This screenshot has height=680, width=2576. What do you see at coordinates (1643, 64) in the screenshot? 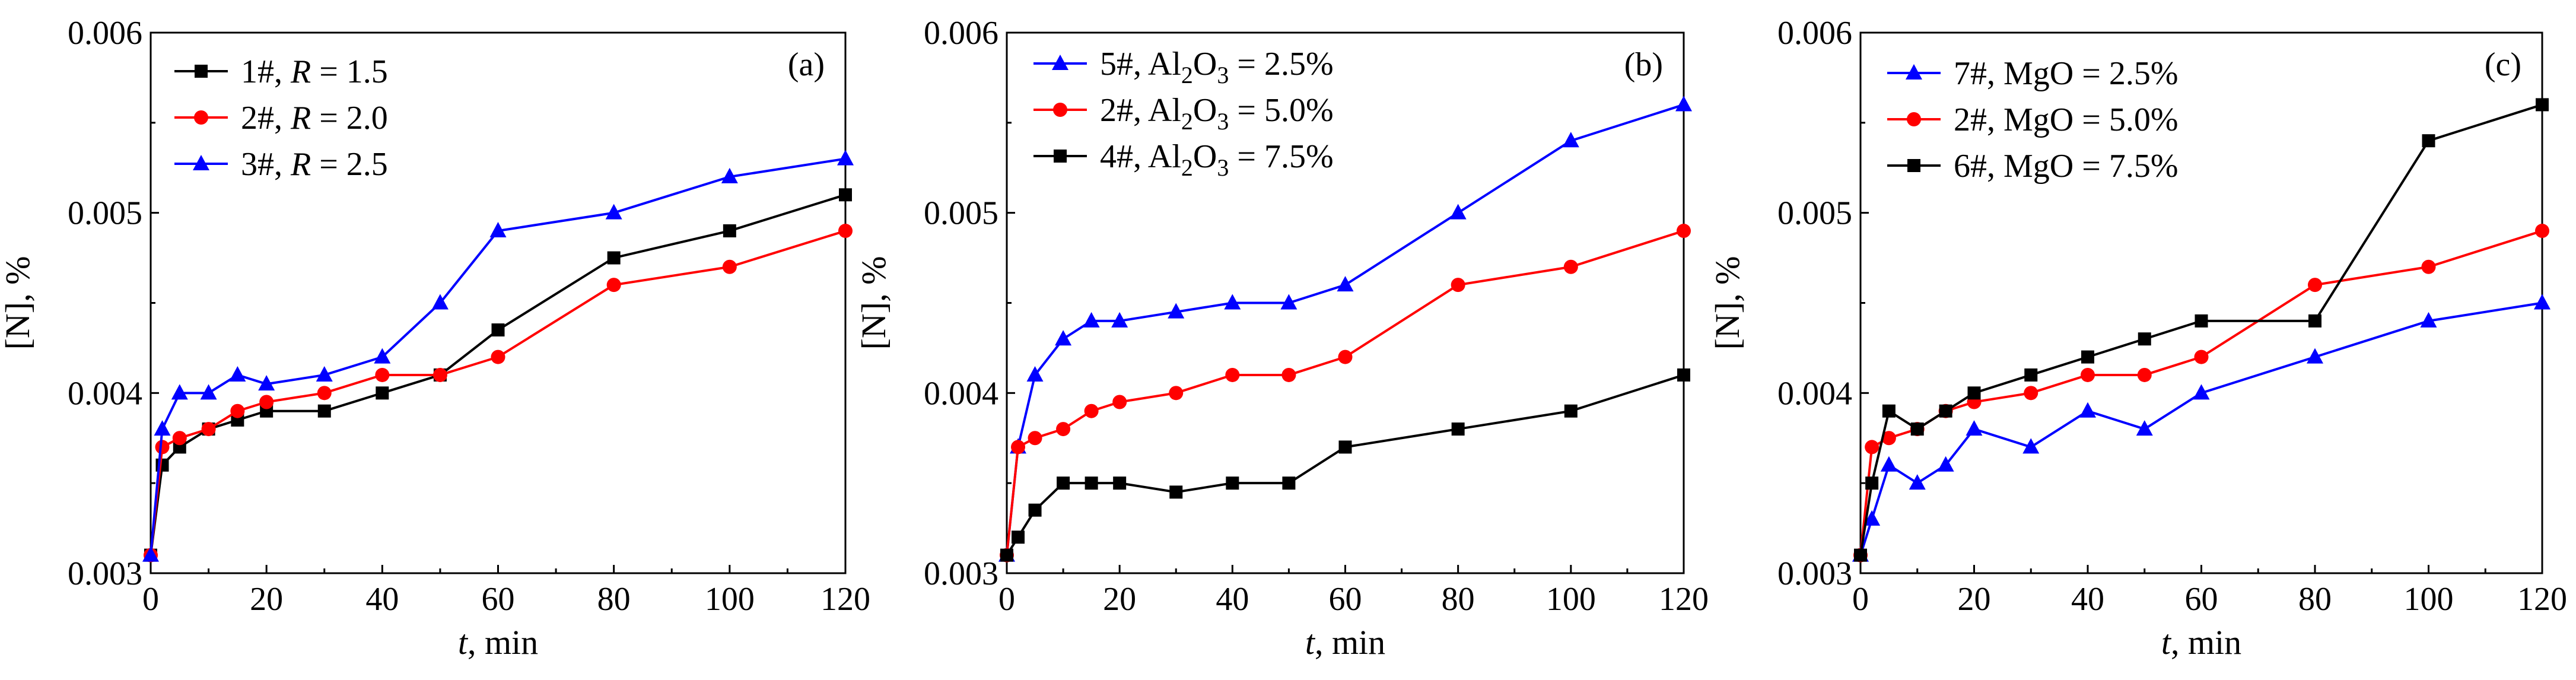
I see `panel-label: (b)` at bounding box center [1643, 64].